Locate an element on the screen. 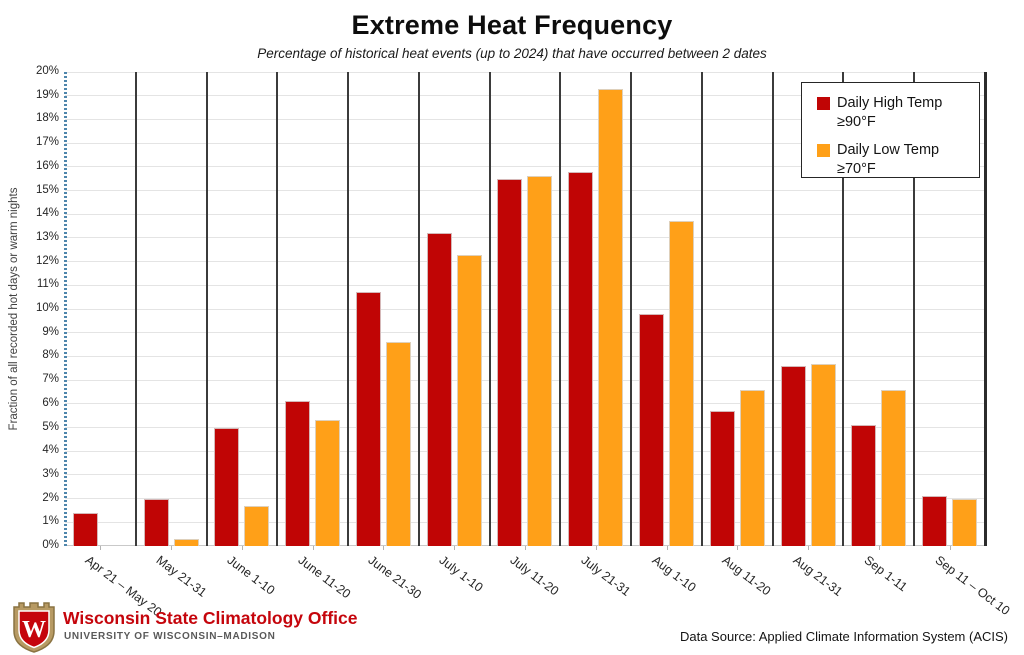 The height and width of the screenshot is (655, 1024). crest-icon: W is located at coordinates (34, 627).